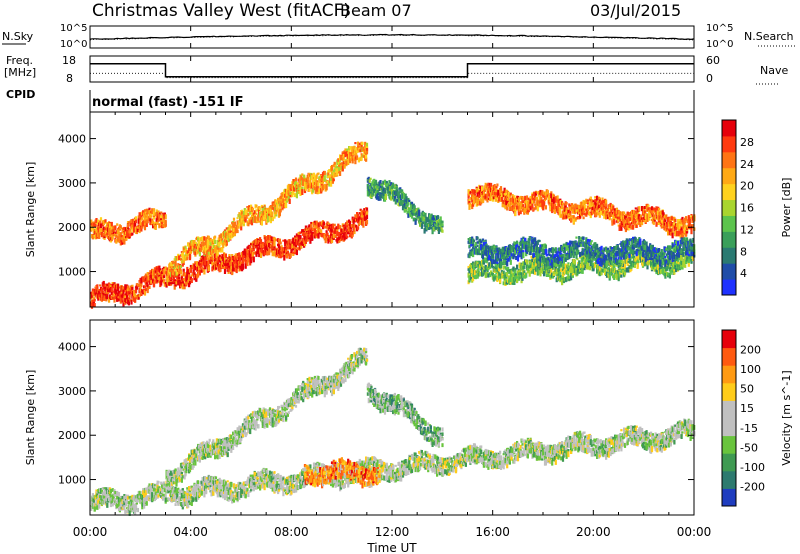  I want to click on cpid-value: normal (fast) -151 IF, so click(167, 102).